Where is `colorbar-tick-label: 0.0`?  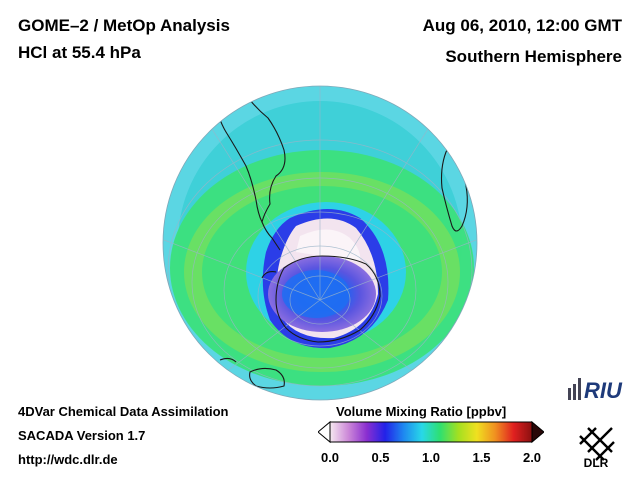 colorbar-tick-label: 0.0 is located at coordinates (330, 457).